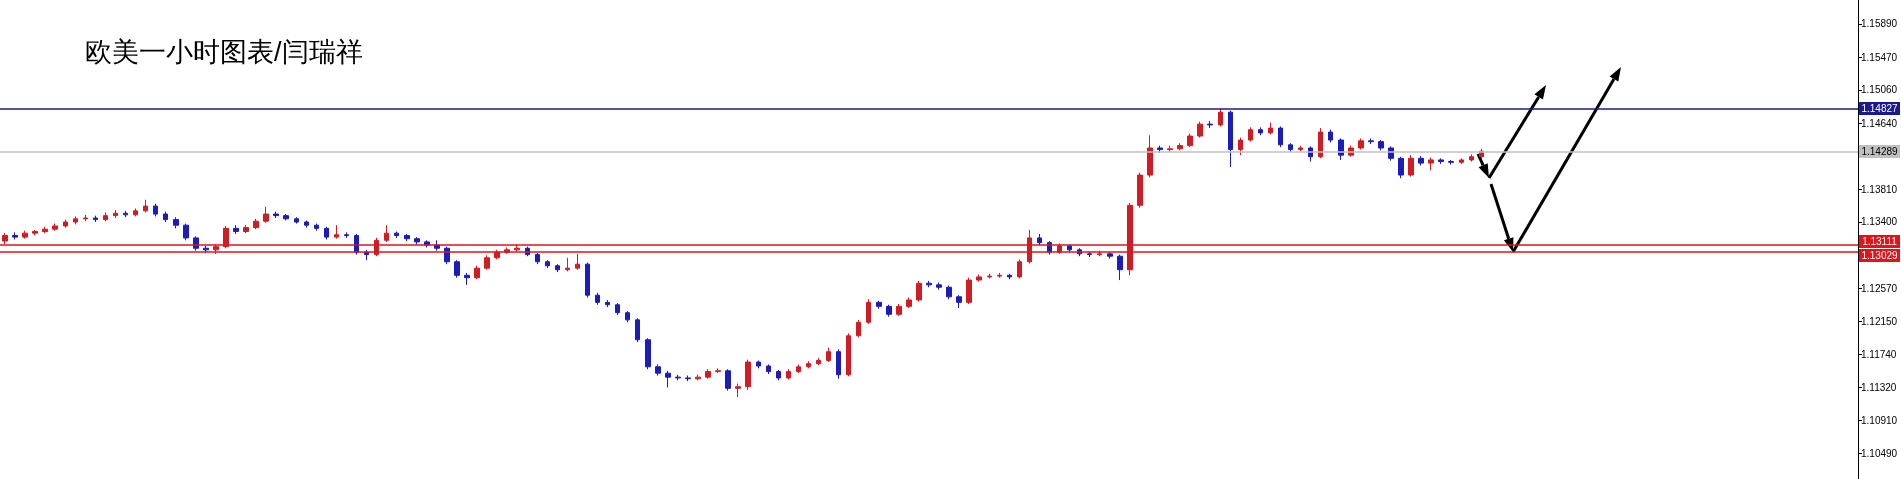 This screenshot has height=479, width=1901. What do you see at coordinates (1879, 241) in the screenshot?
I see `ref-line-label: 1.13111` at bounding box center [1879, 241].